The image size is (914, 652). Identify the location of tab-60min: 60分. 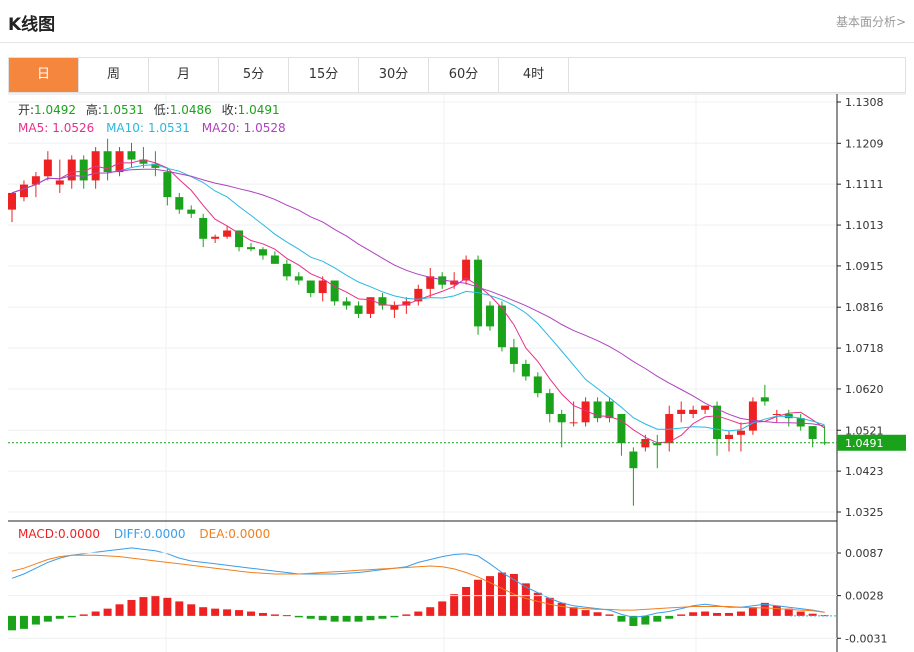
(464, 75).